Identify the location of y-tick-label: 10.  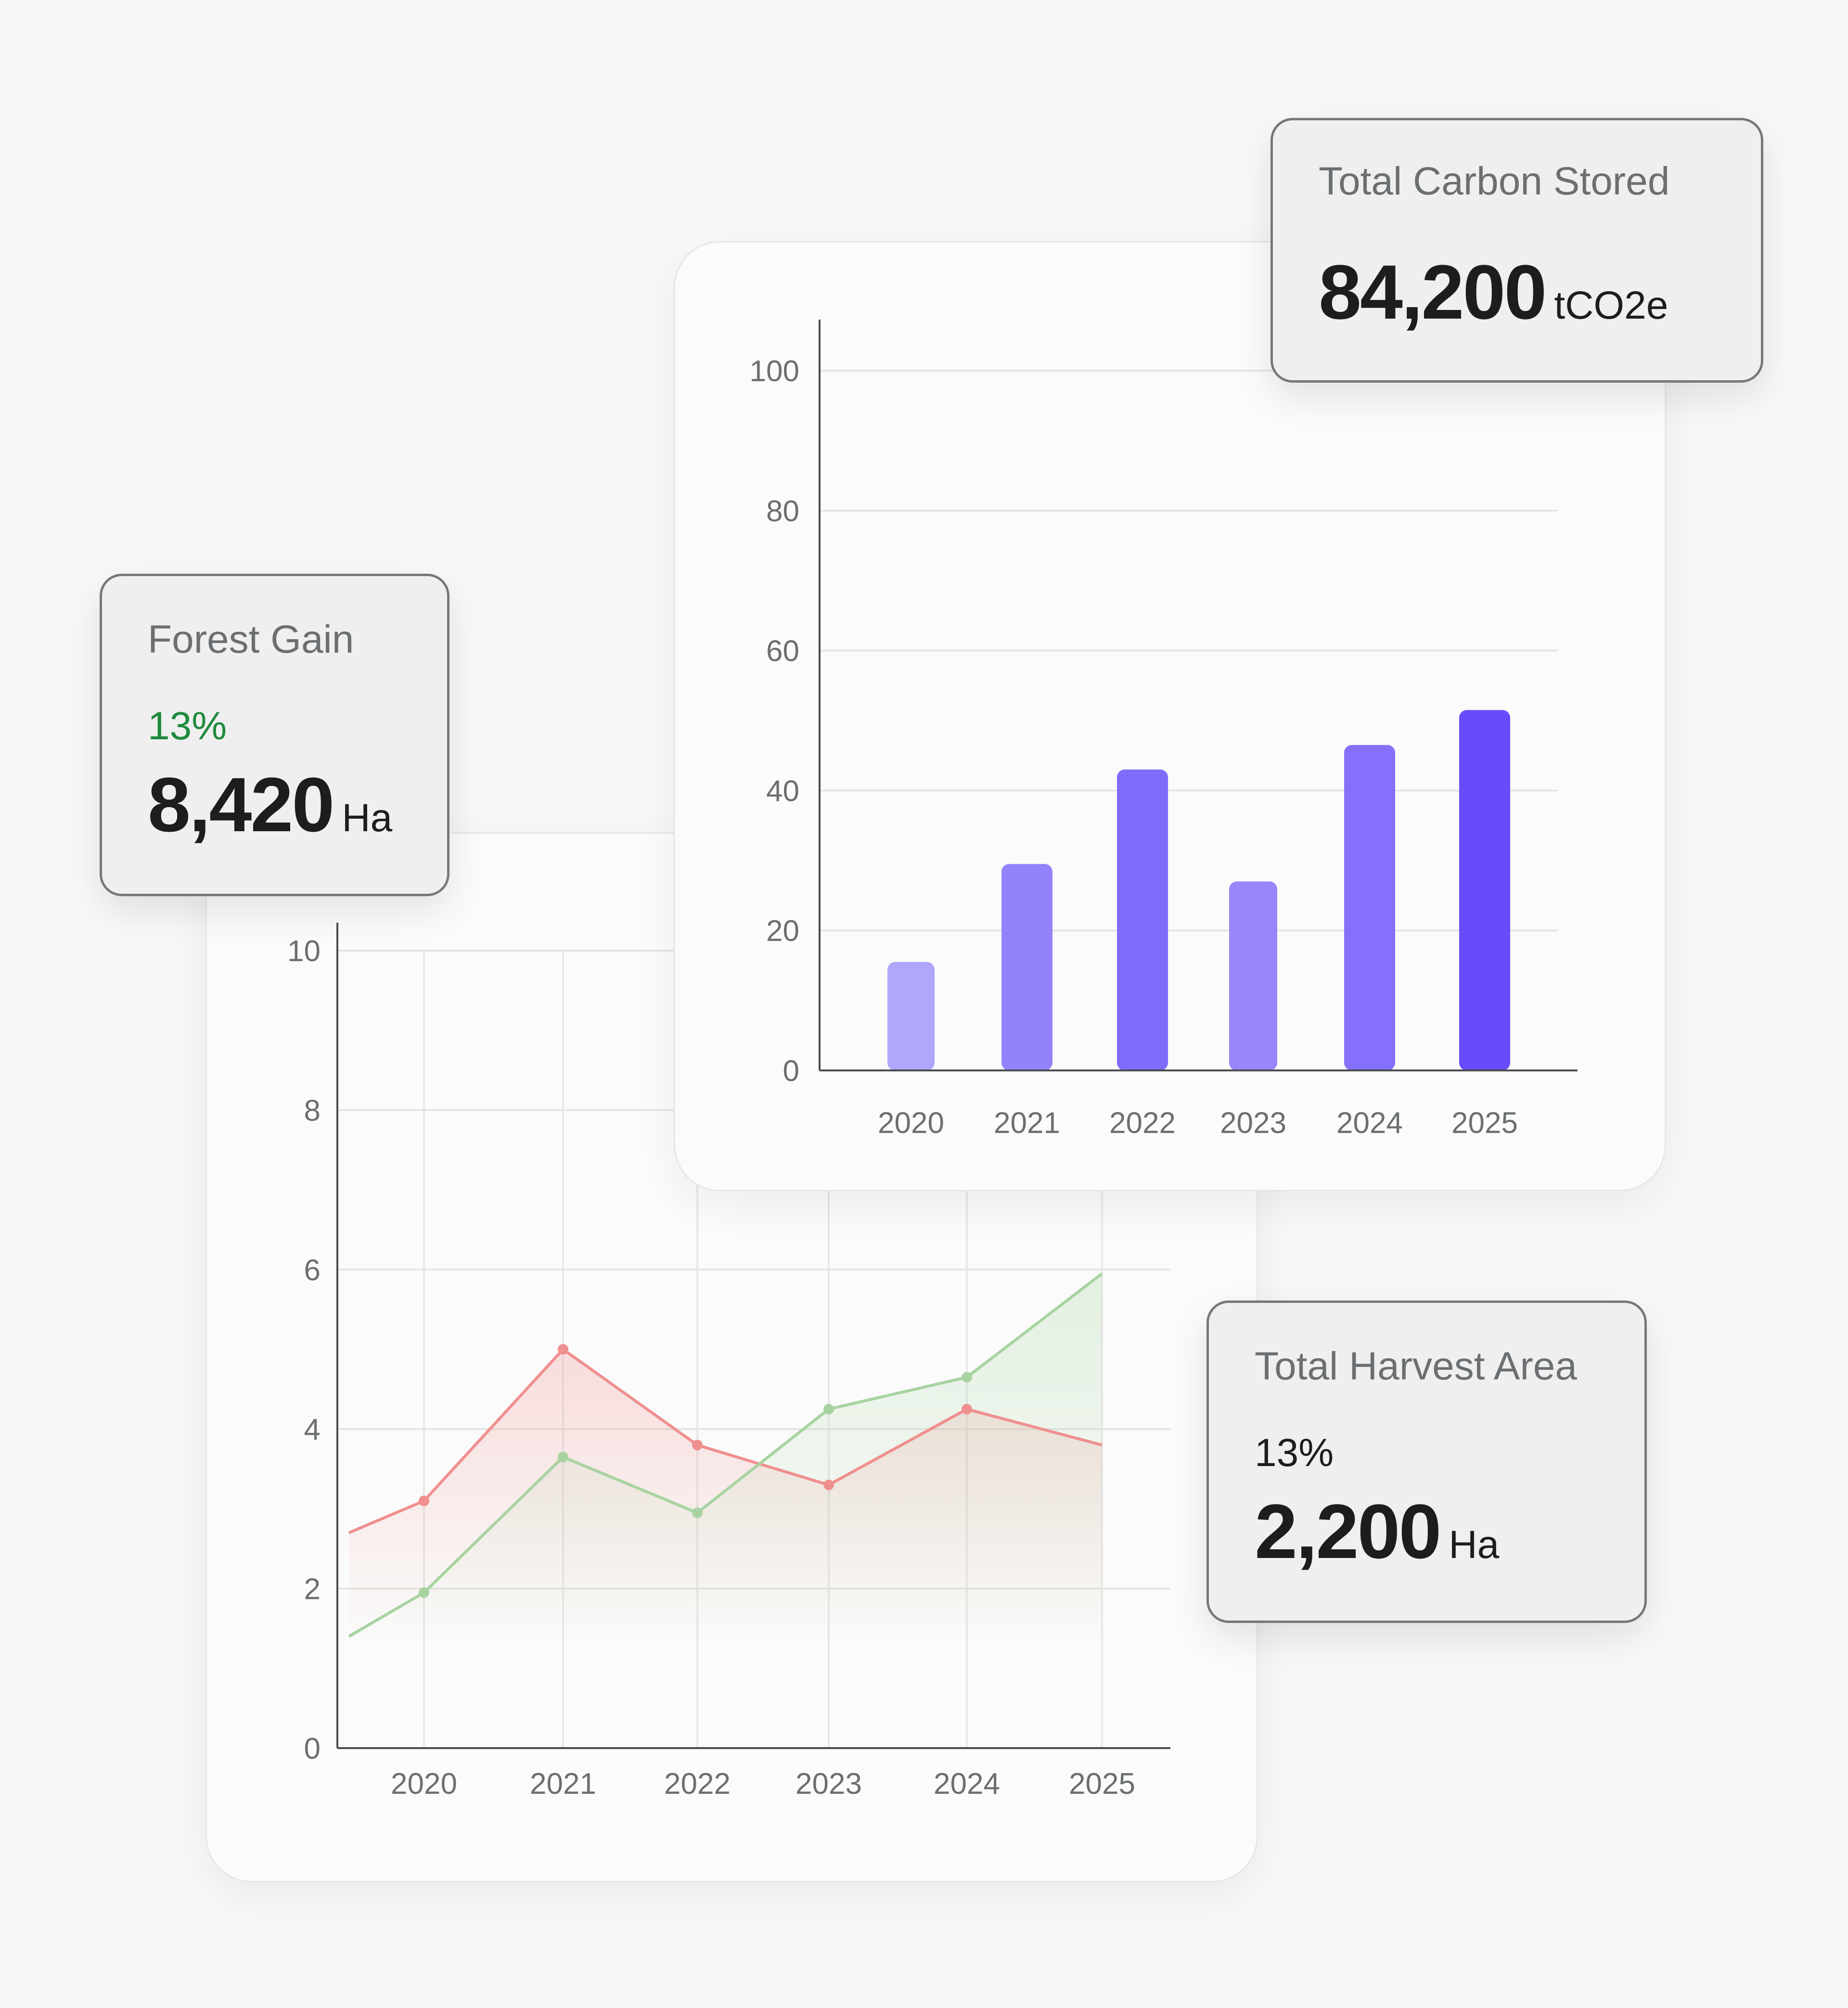
(304, 951).